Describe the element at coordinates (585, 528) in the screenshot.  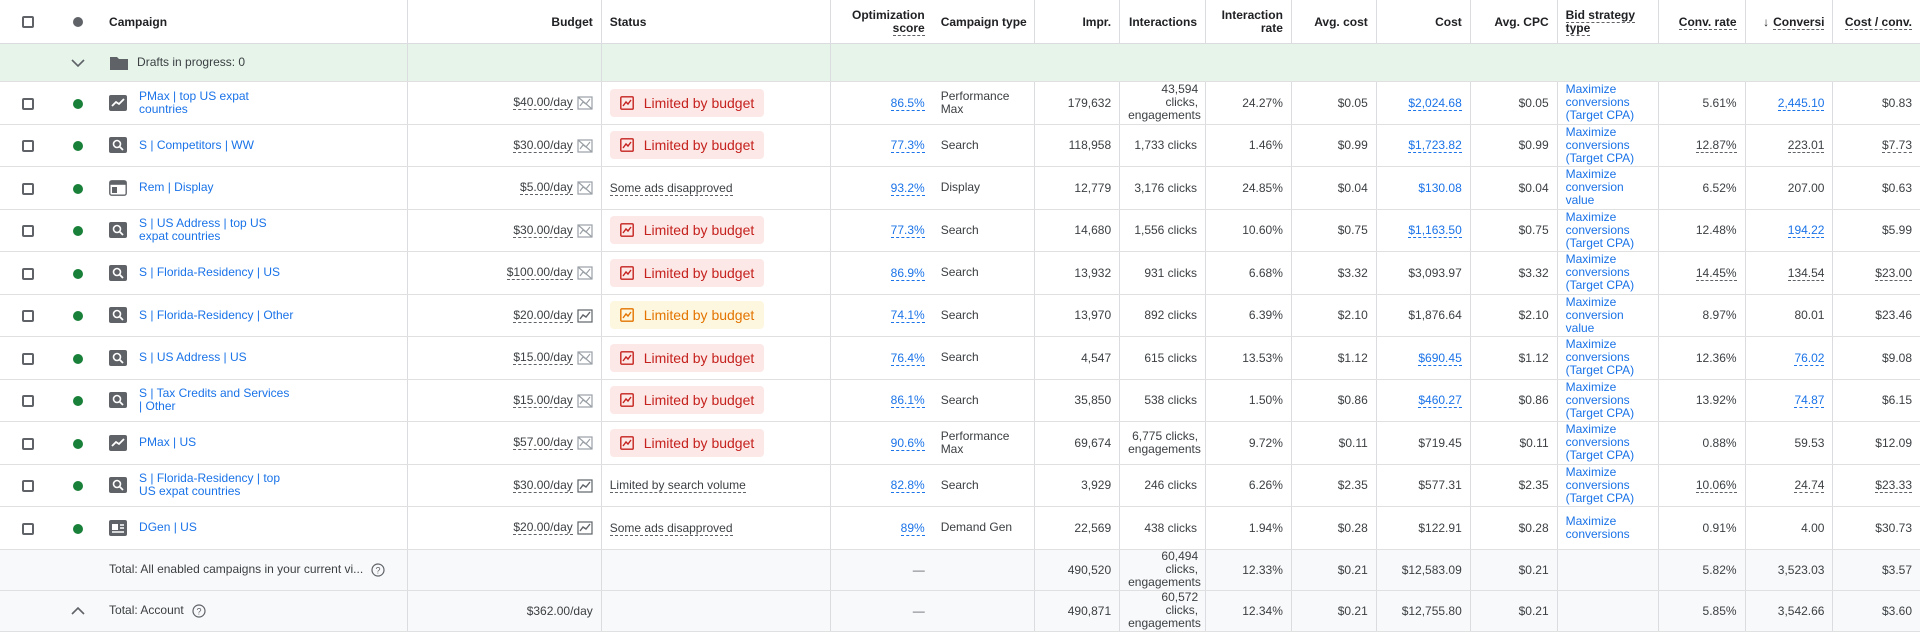
I see `budget-chart-icon` at that location.